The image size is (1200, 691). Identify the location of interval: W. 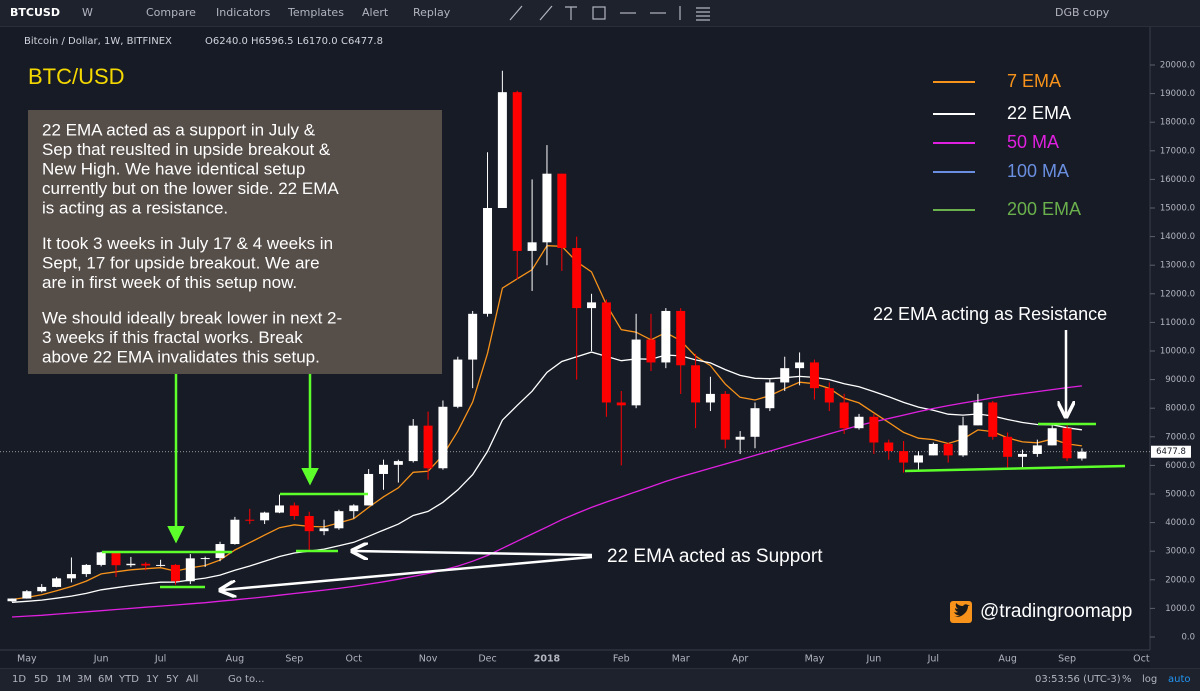
(87, 12).